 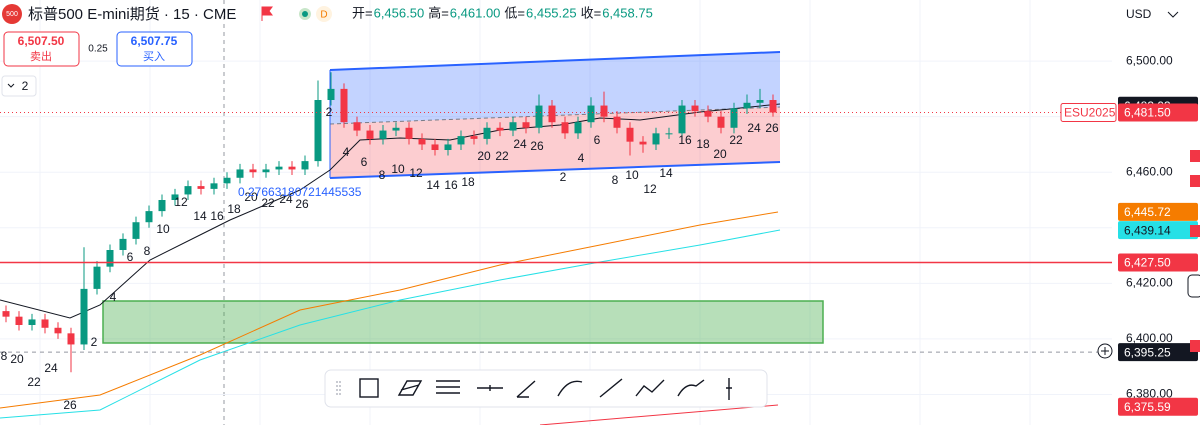 I want to click on symbol-icon-text: 500, so click(x=12, y=14).